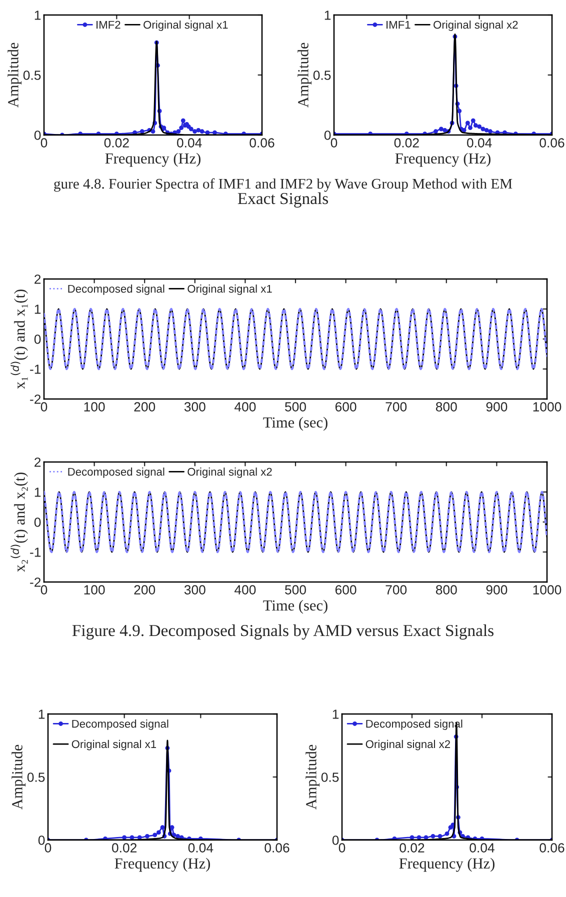  What do you see at coordinates (283, 632) in the screenshot?
I see `caption: Figure 4.9. Decomposed Signals by AMD versus Exact Signals` at bounding box center [283, 632].